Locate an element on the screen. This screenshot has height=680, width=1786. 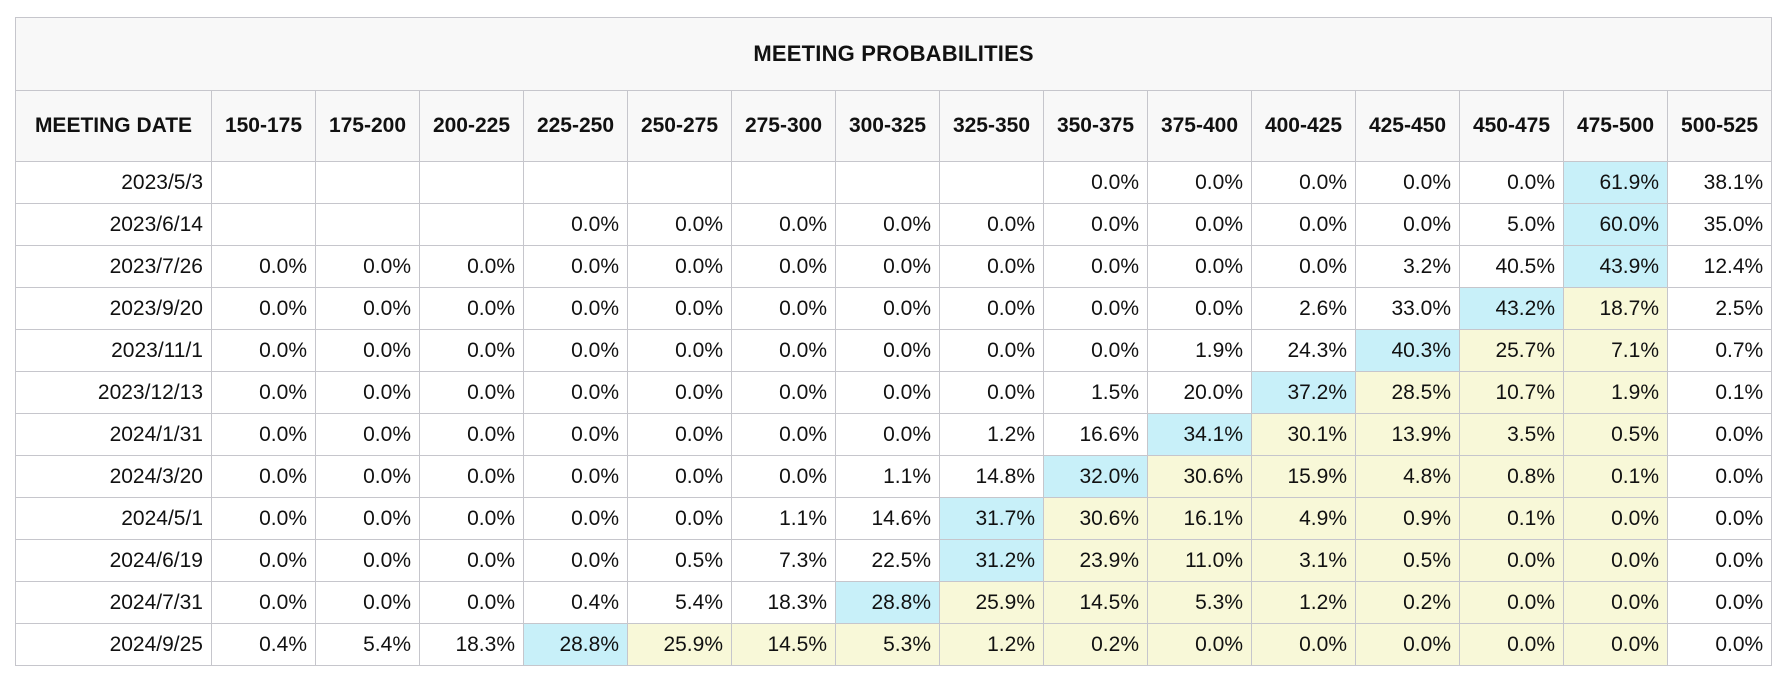
rate-range-header: 300-325 is located at coordinates (887, 126).